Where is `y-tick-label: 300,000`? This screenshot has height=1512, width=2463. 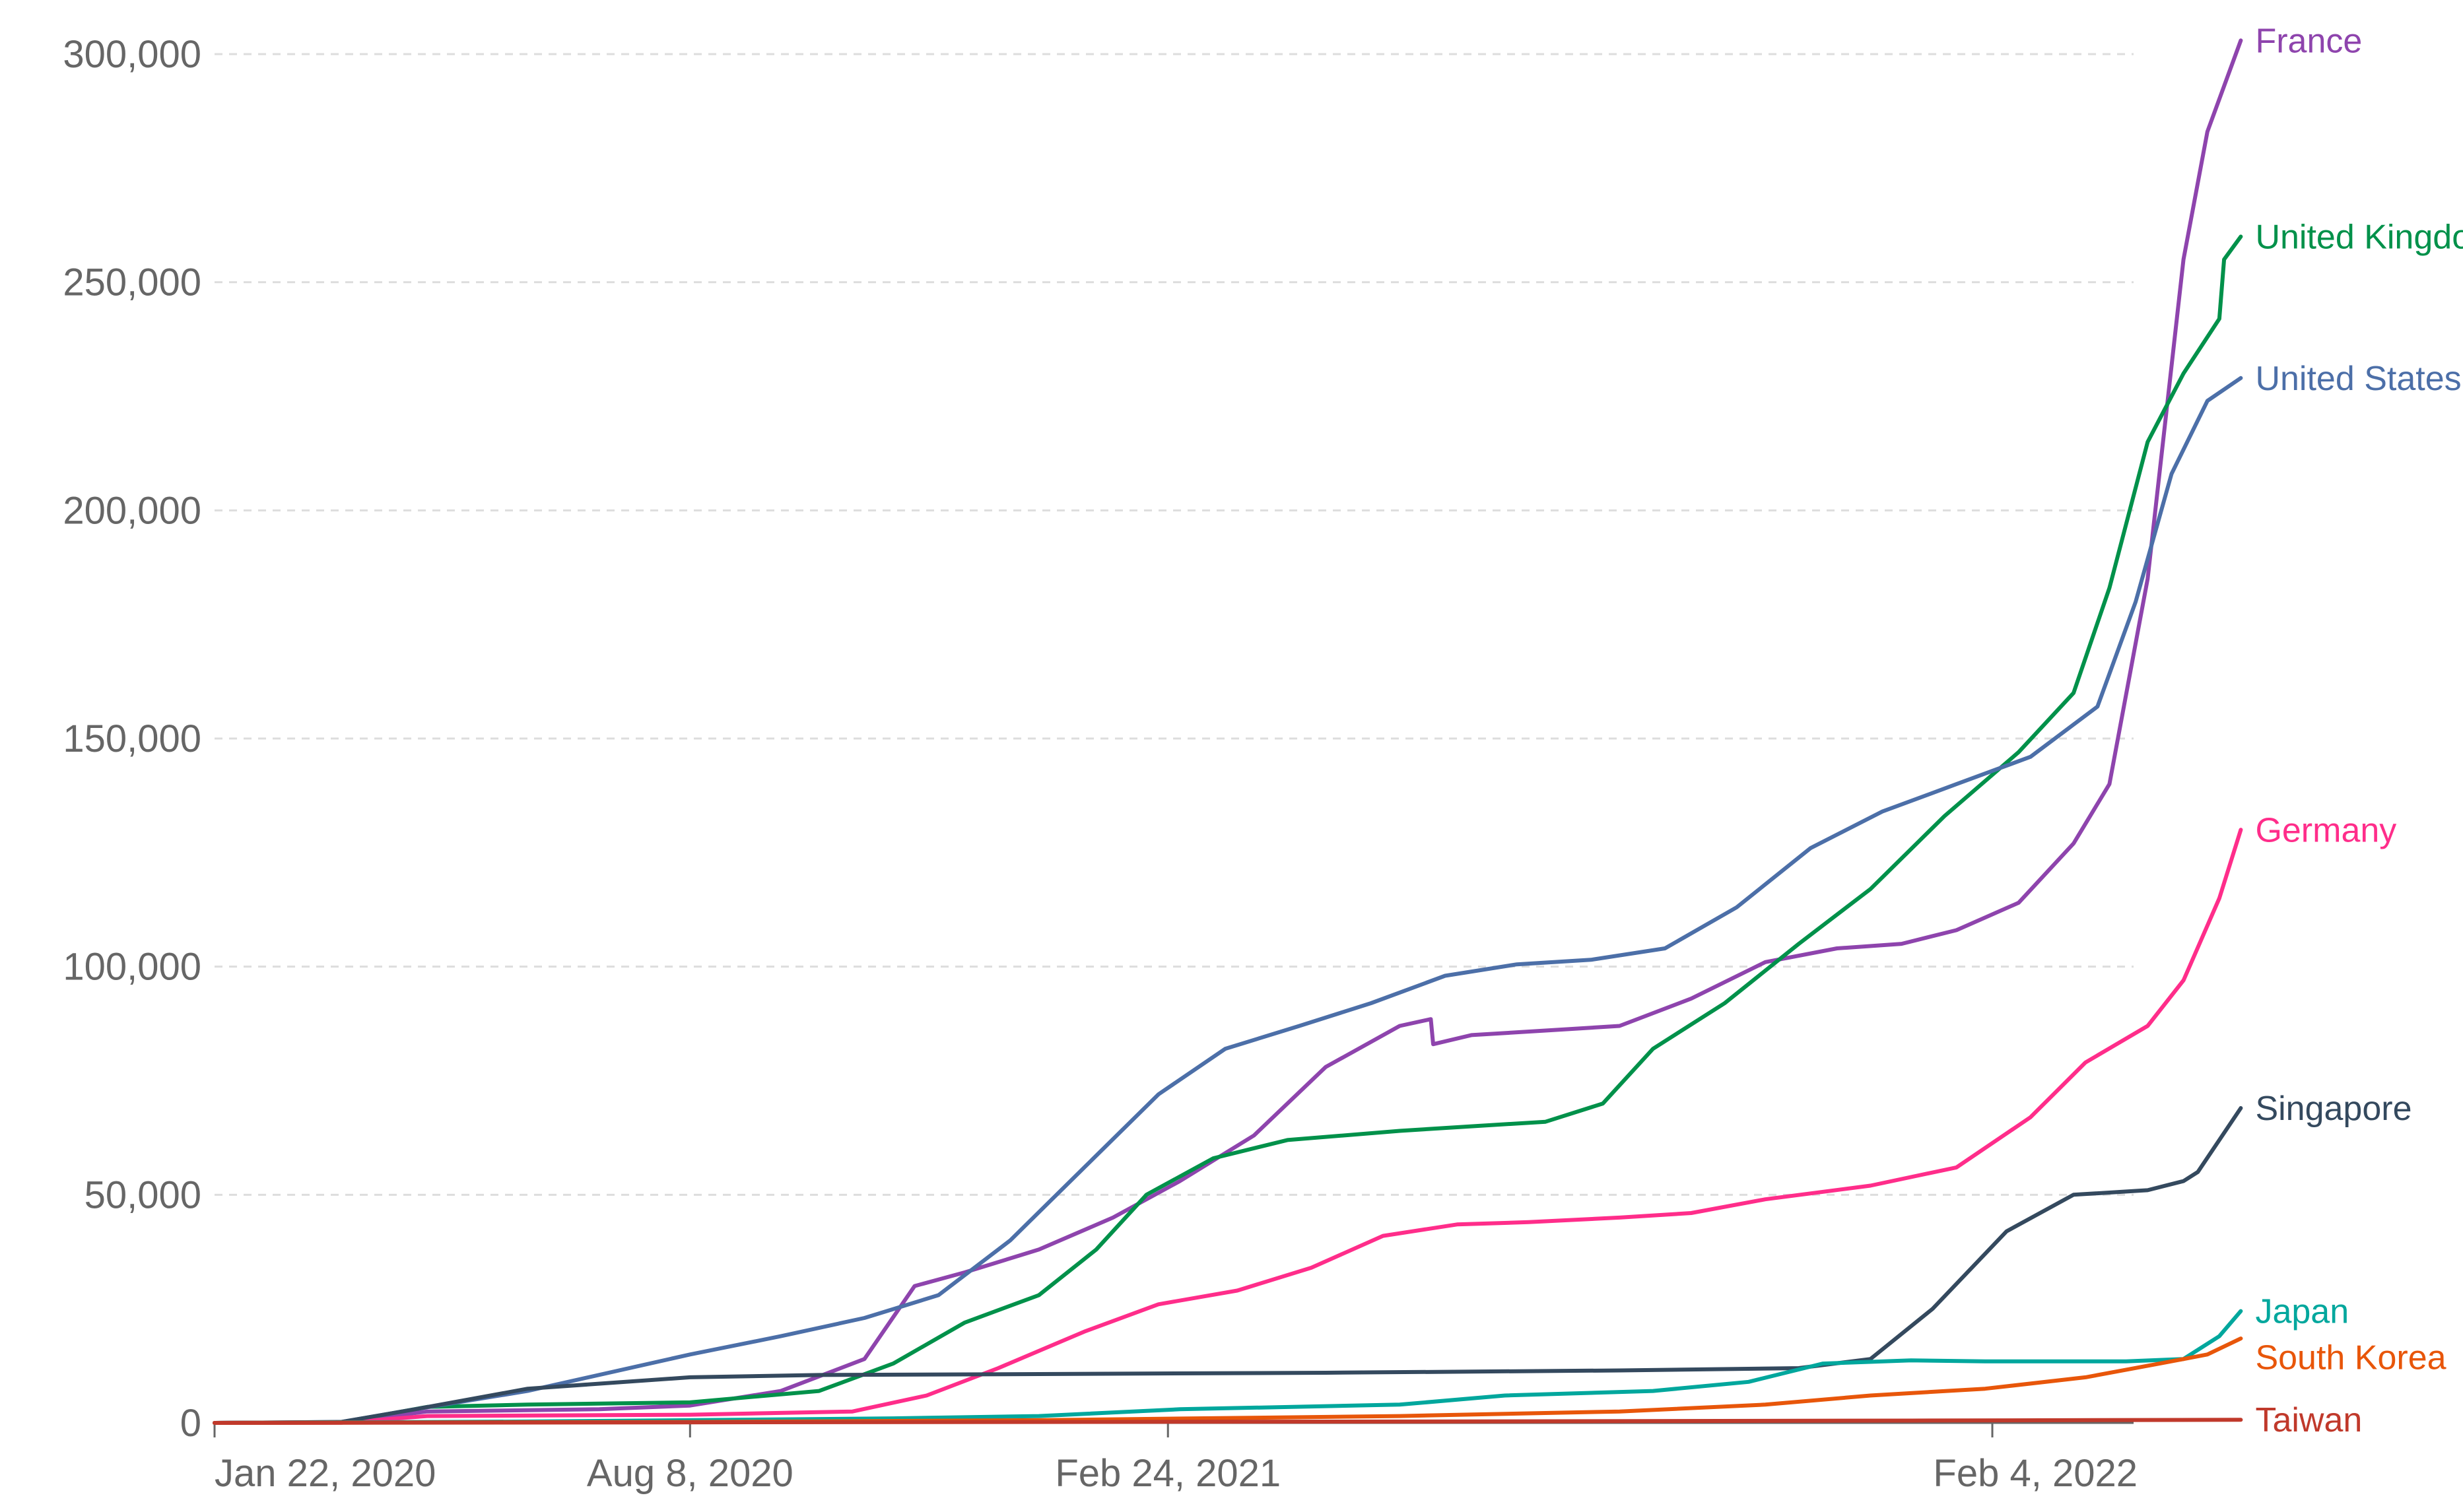
y-tick-label: 300,000 is located at coordinates (132, 54).